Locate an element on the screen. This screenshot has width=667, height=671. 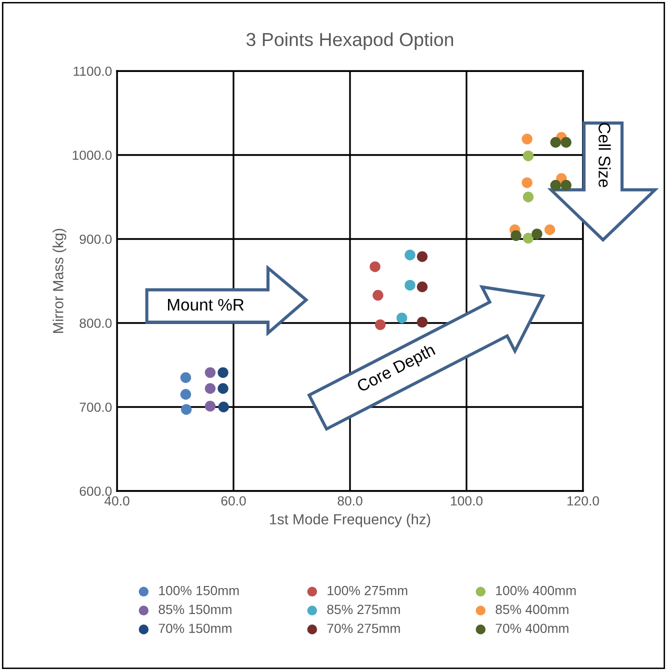
x-tick-label: 40.0 is located at coordinates (117, 501).